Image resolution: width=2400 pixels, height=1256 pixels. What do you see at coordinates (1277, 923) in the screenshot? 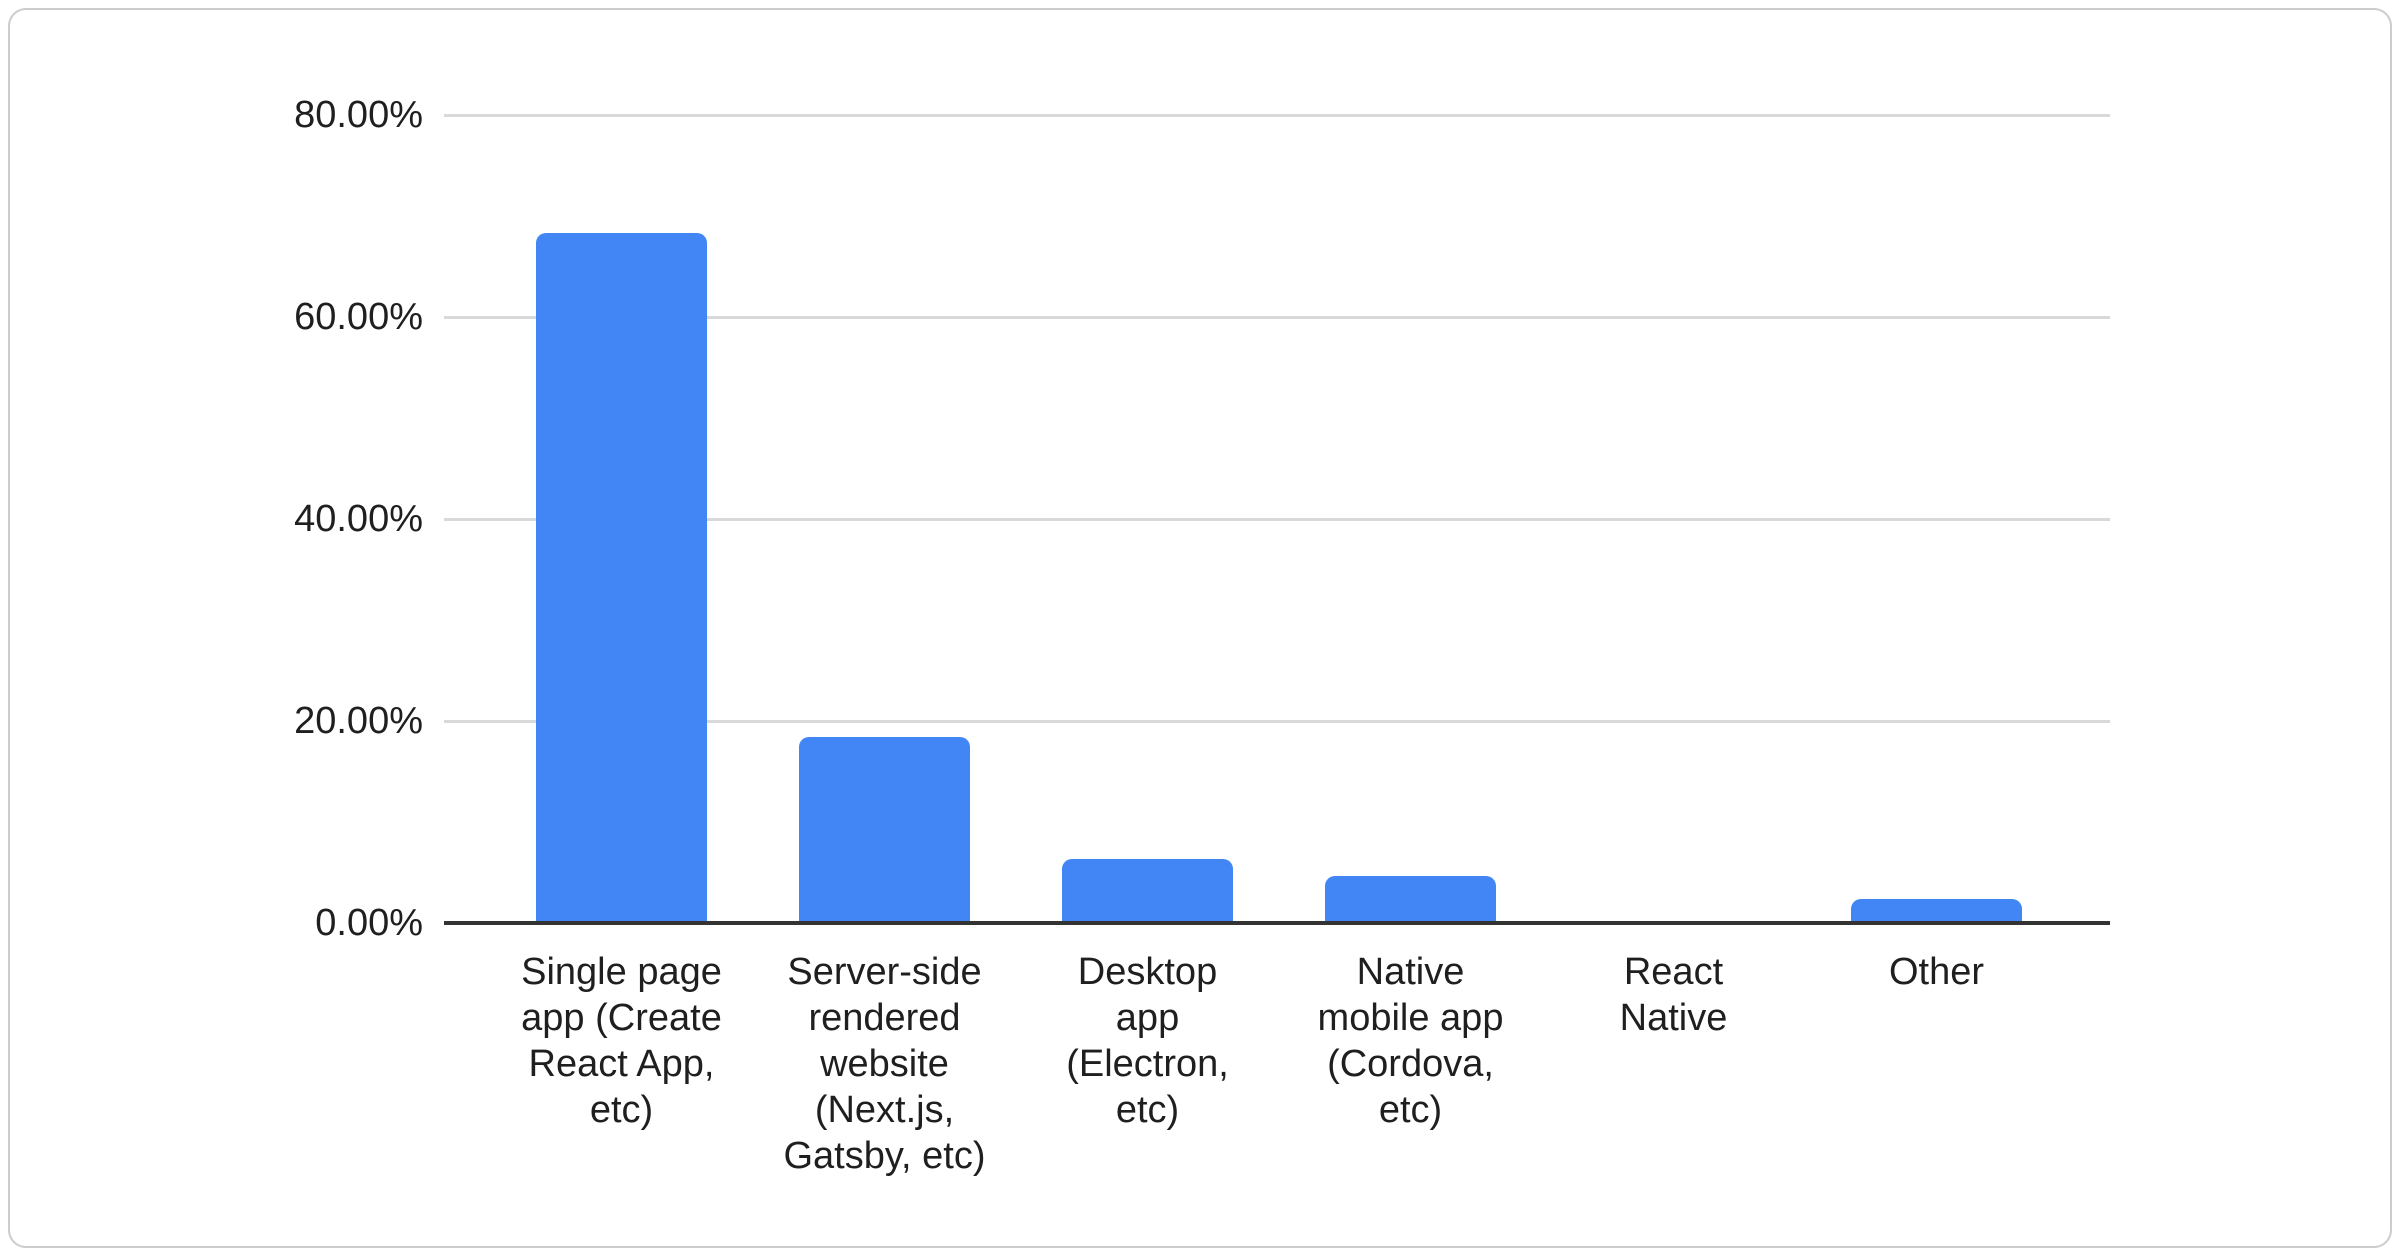
I see `x-axis-line` at bounding box center [1277, 923].